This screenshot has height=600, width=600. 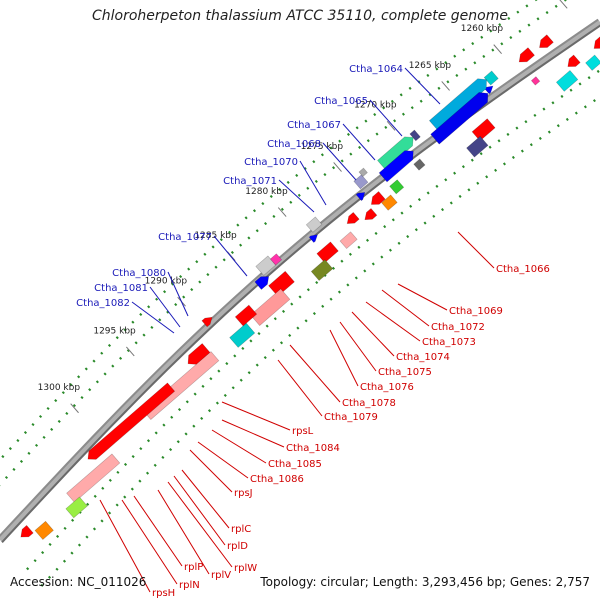 I want to click on forward-label-ctha_1065-leader, so click(x=386, y=118).